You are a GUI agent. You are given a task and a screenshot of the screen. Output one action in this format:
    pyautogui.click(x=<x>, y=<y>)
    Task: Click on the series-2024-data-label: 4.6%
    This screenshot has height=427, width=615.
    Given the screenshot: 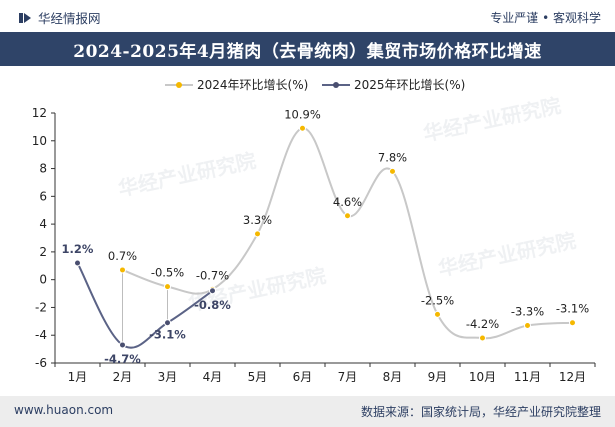 What is the action you would take?
    pyautogui.click(x=347, y=202)
    